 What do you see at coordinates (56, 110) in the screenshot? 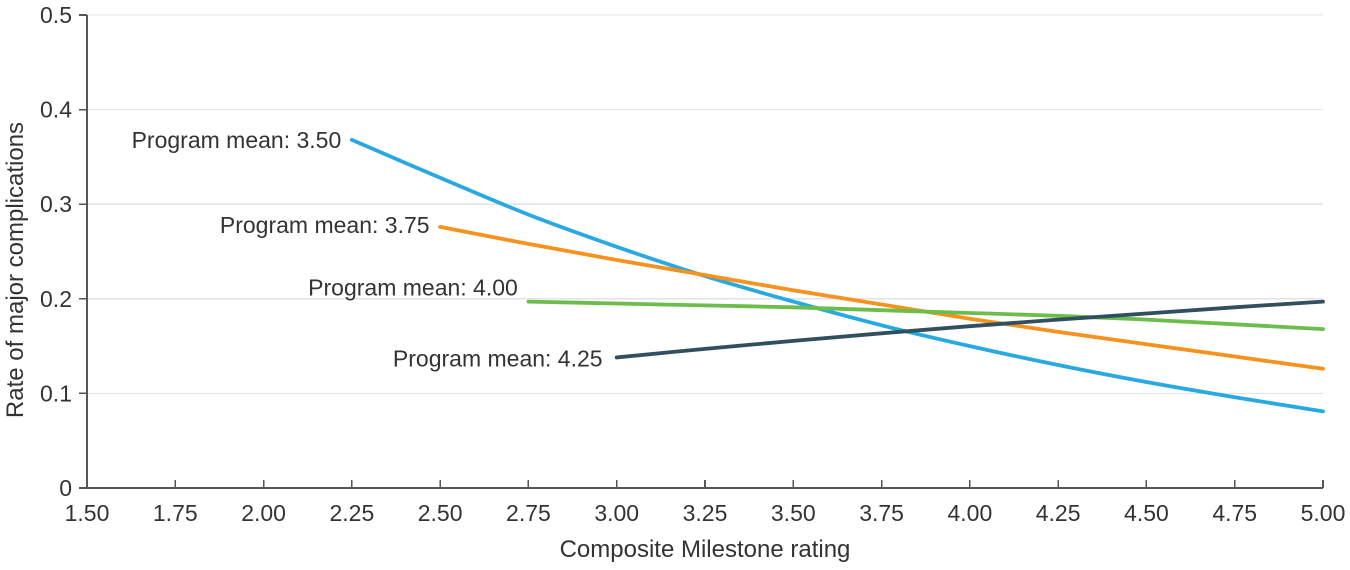
I see `y-tick-label-0.4: 0.4` at bounding box center [56, 110].